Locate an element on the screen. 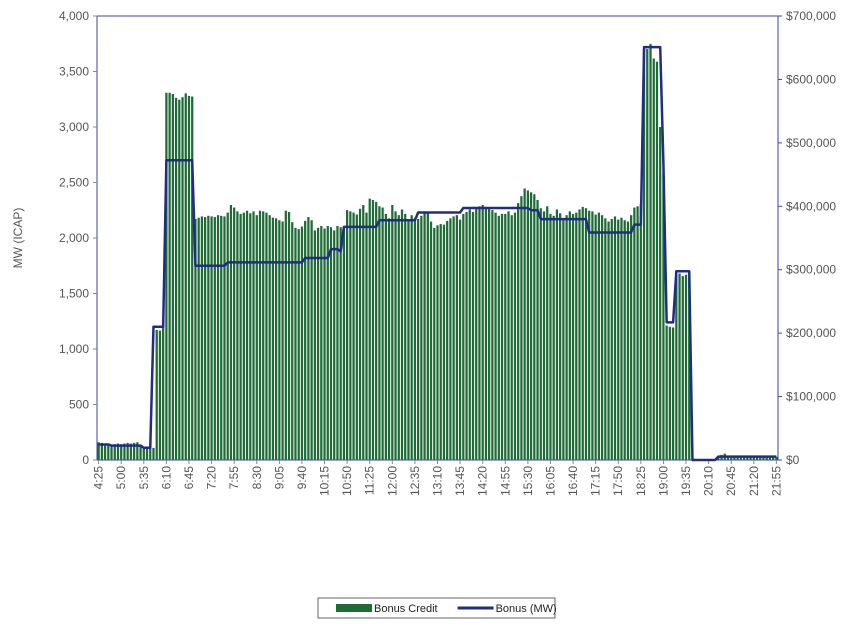 This screenshot has height=624, width=861. x-tick-label: 5:00 is located at coordinates (121, 478).